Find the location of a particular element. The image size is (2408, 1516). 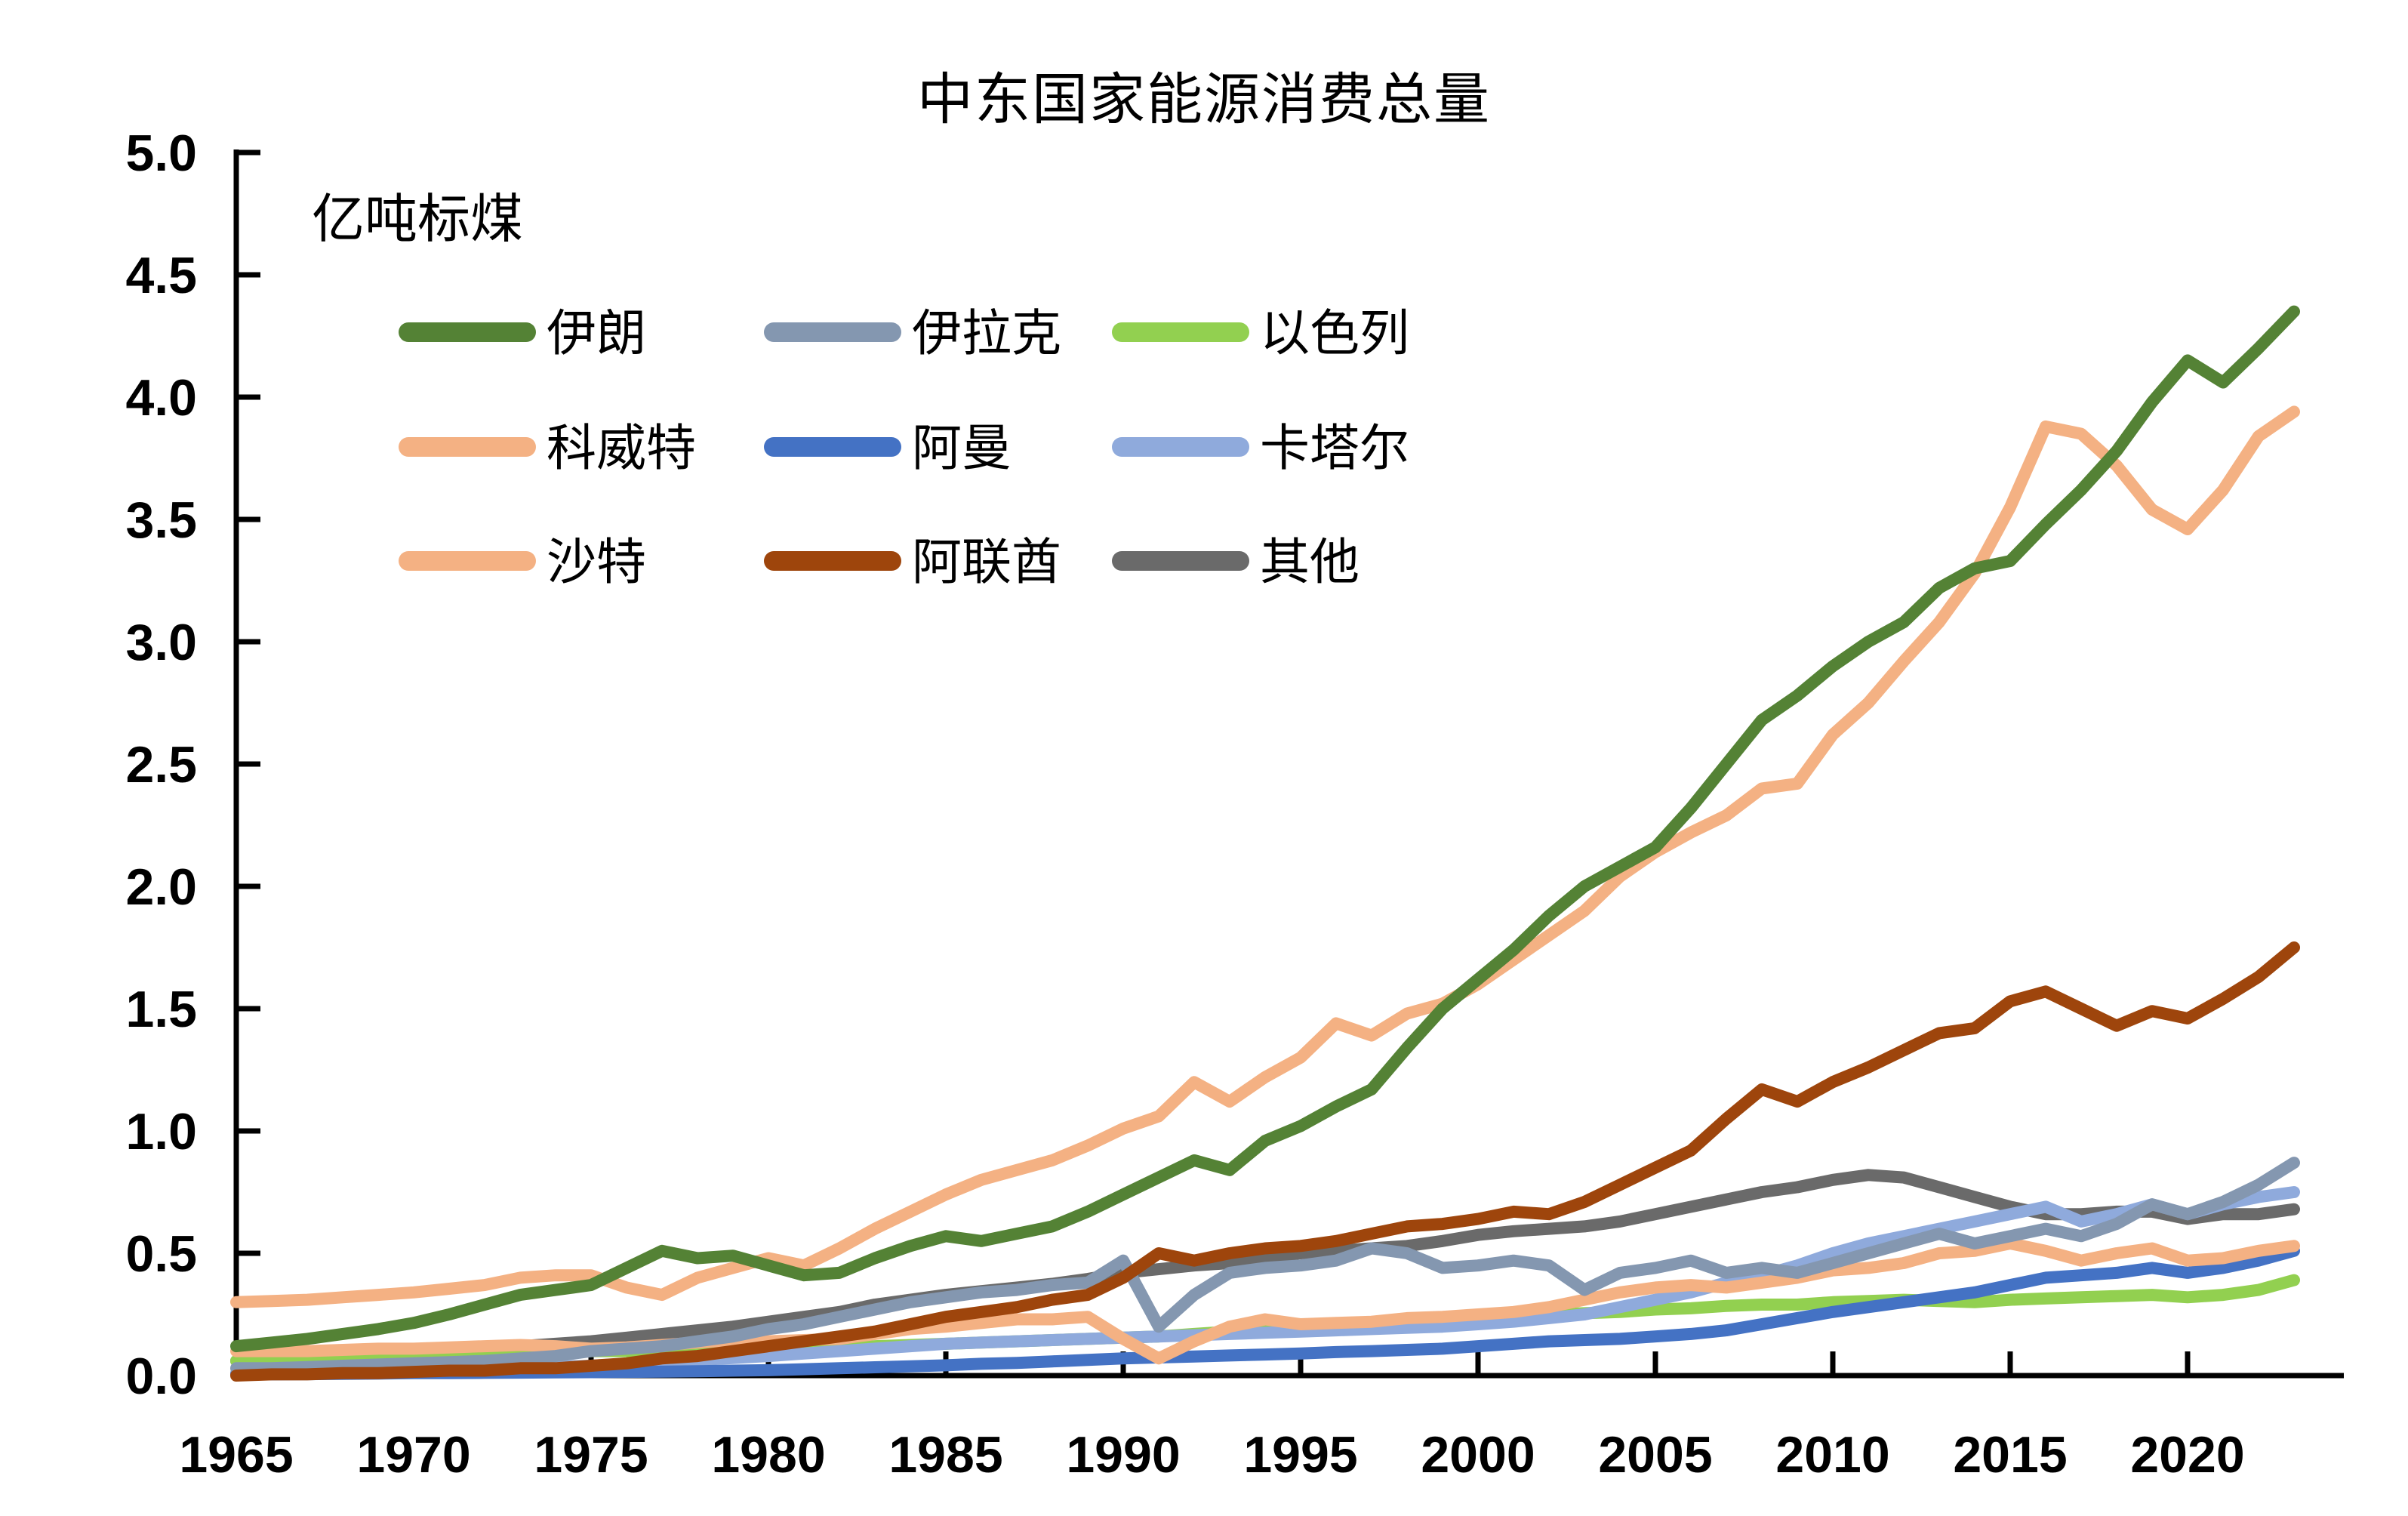

legend-item-iraq: 伊拉克 is located at coordinates (912, 334).